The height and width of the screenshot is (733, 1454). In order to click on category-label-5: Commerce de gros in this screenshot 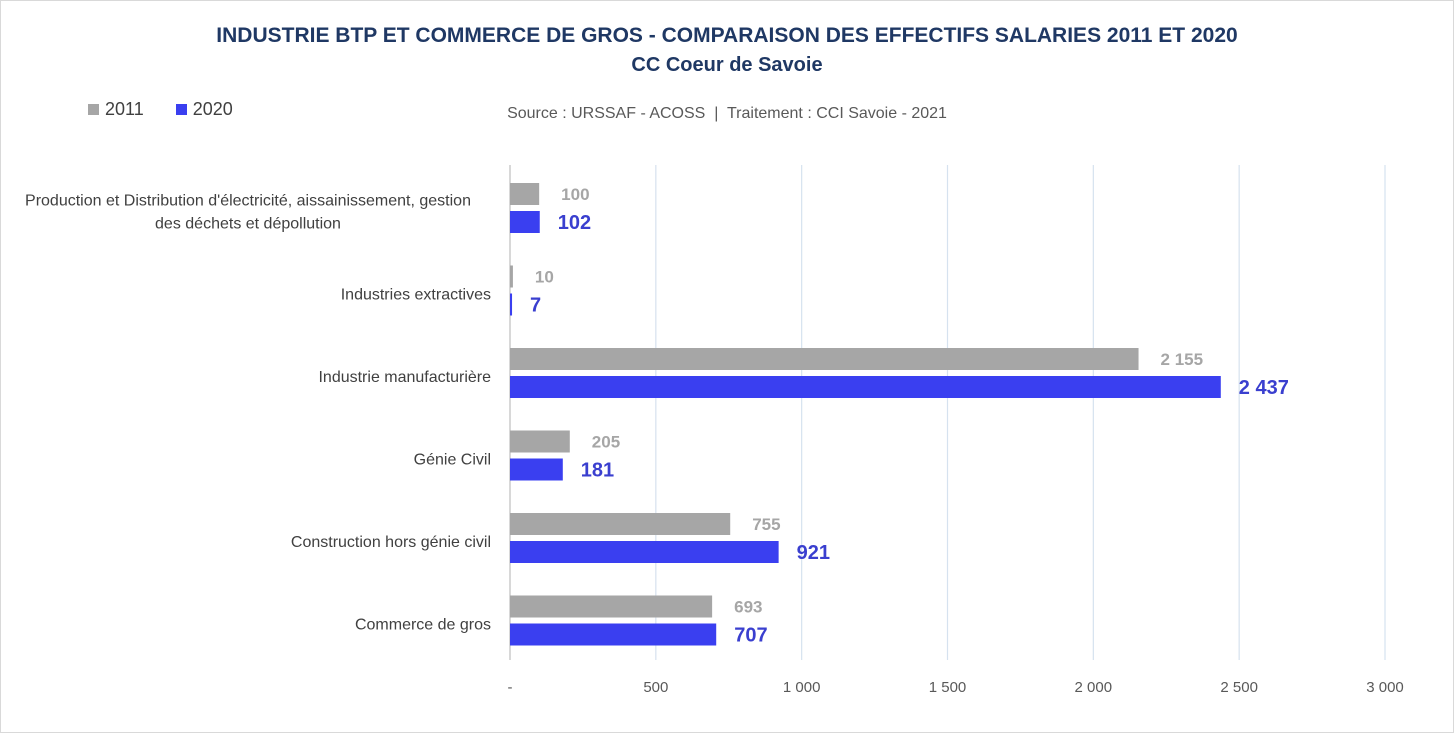, I will do `click(423, 625)`.